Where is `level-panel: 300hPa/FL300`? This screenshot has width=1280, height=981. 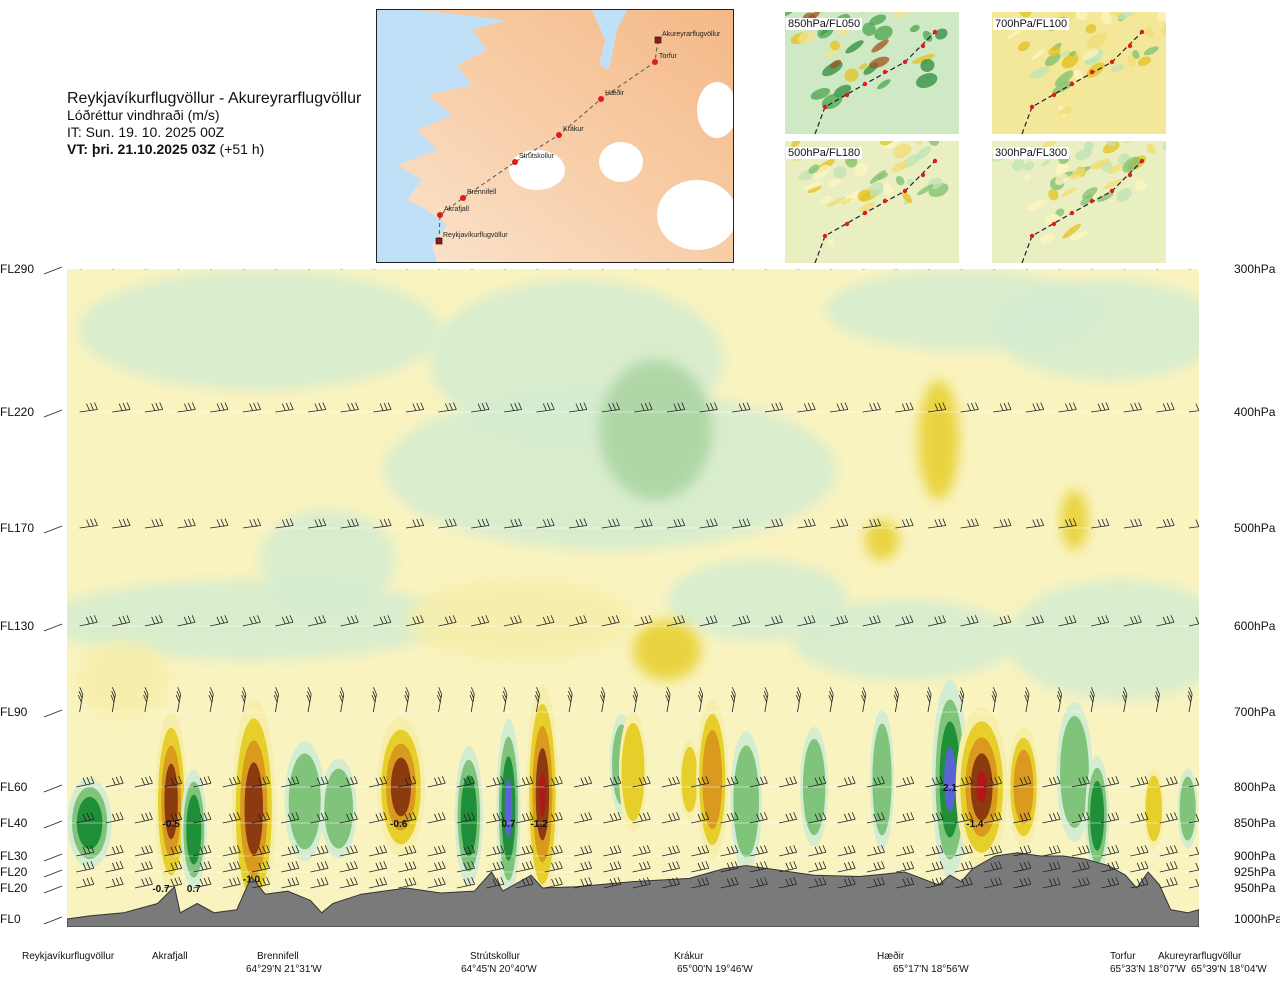
level-panel: 300hPa/FL300 is located at coordinates (1093, 151).